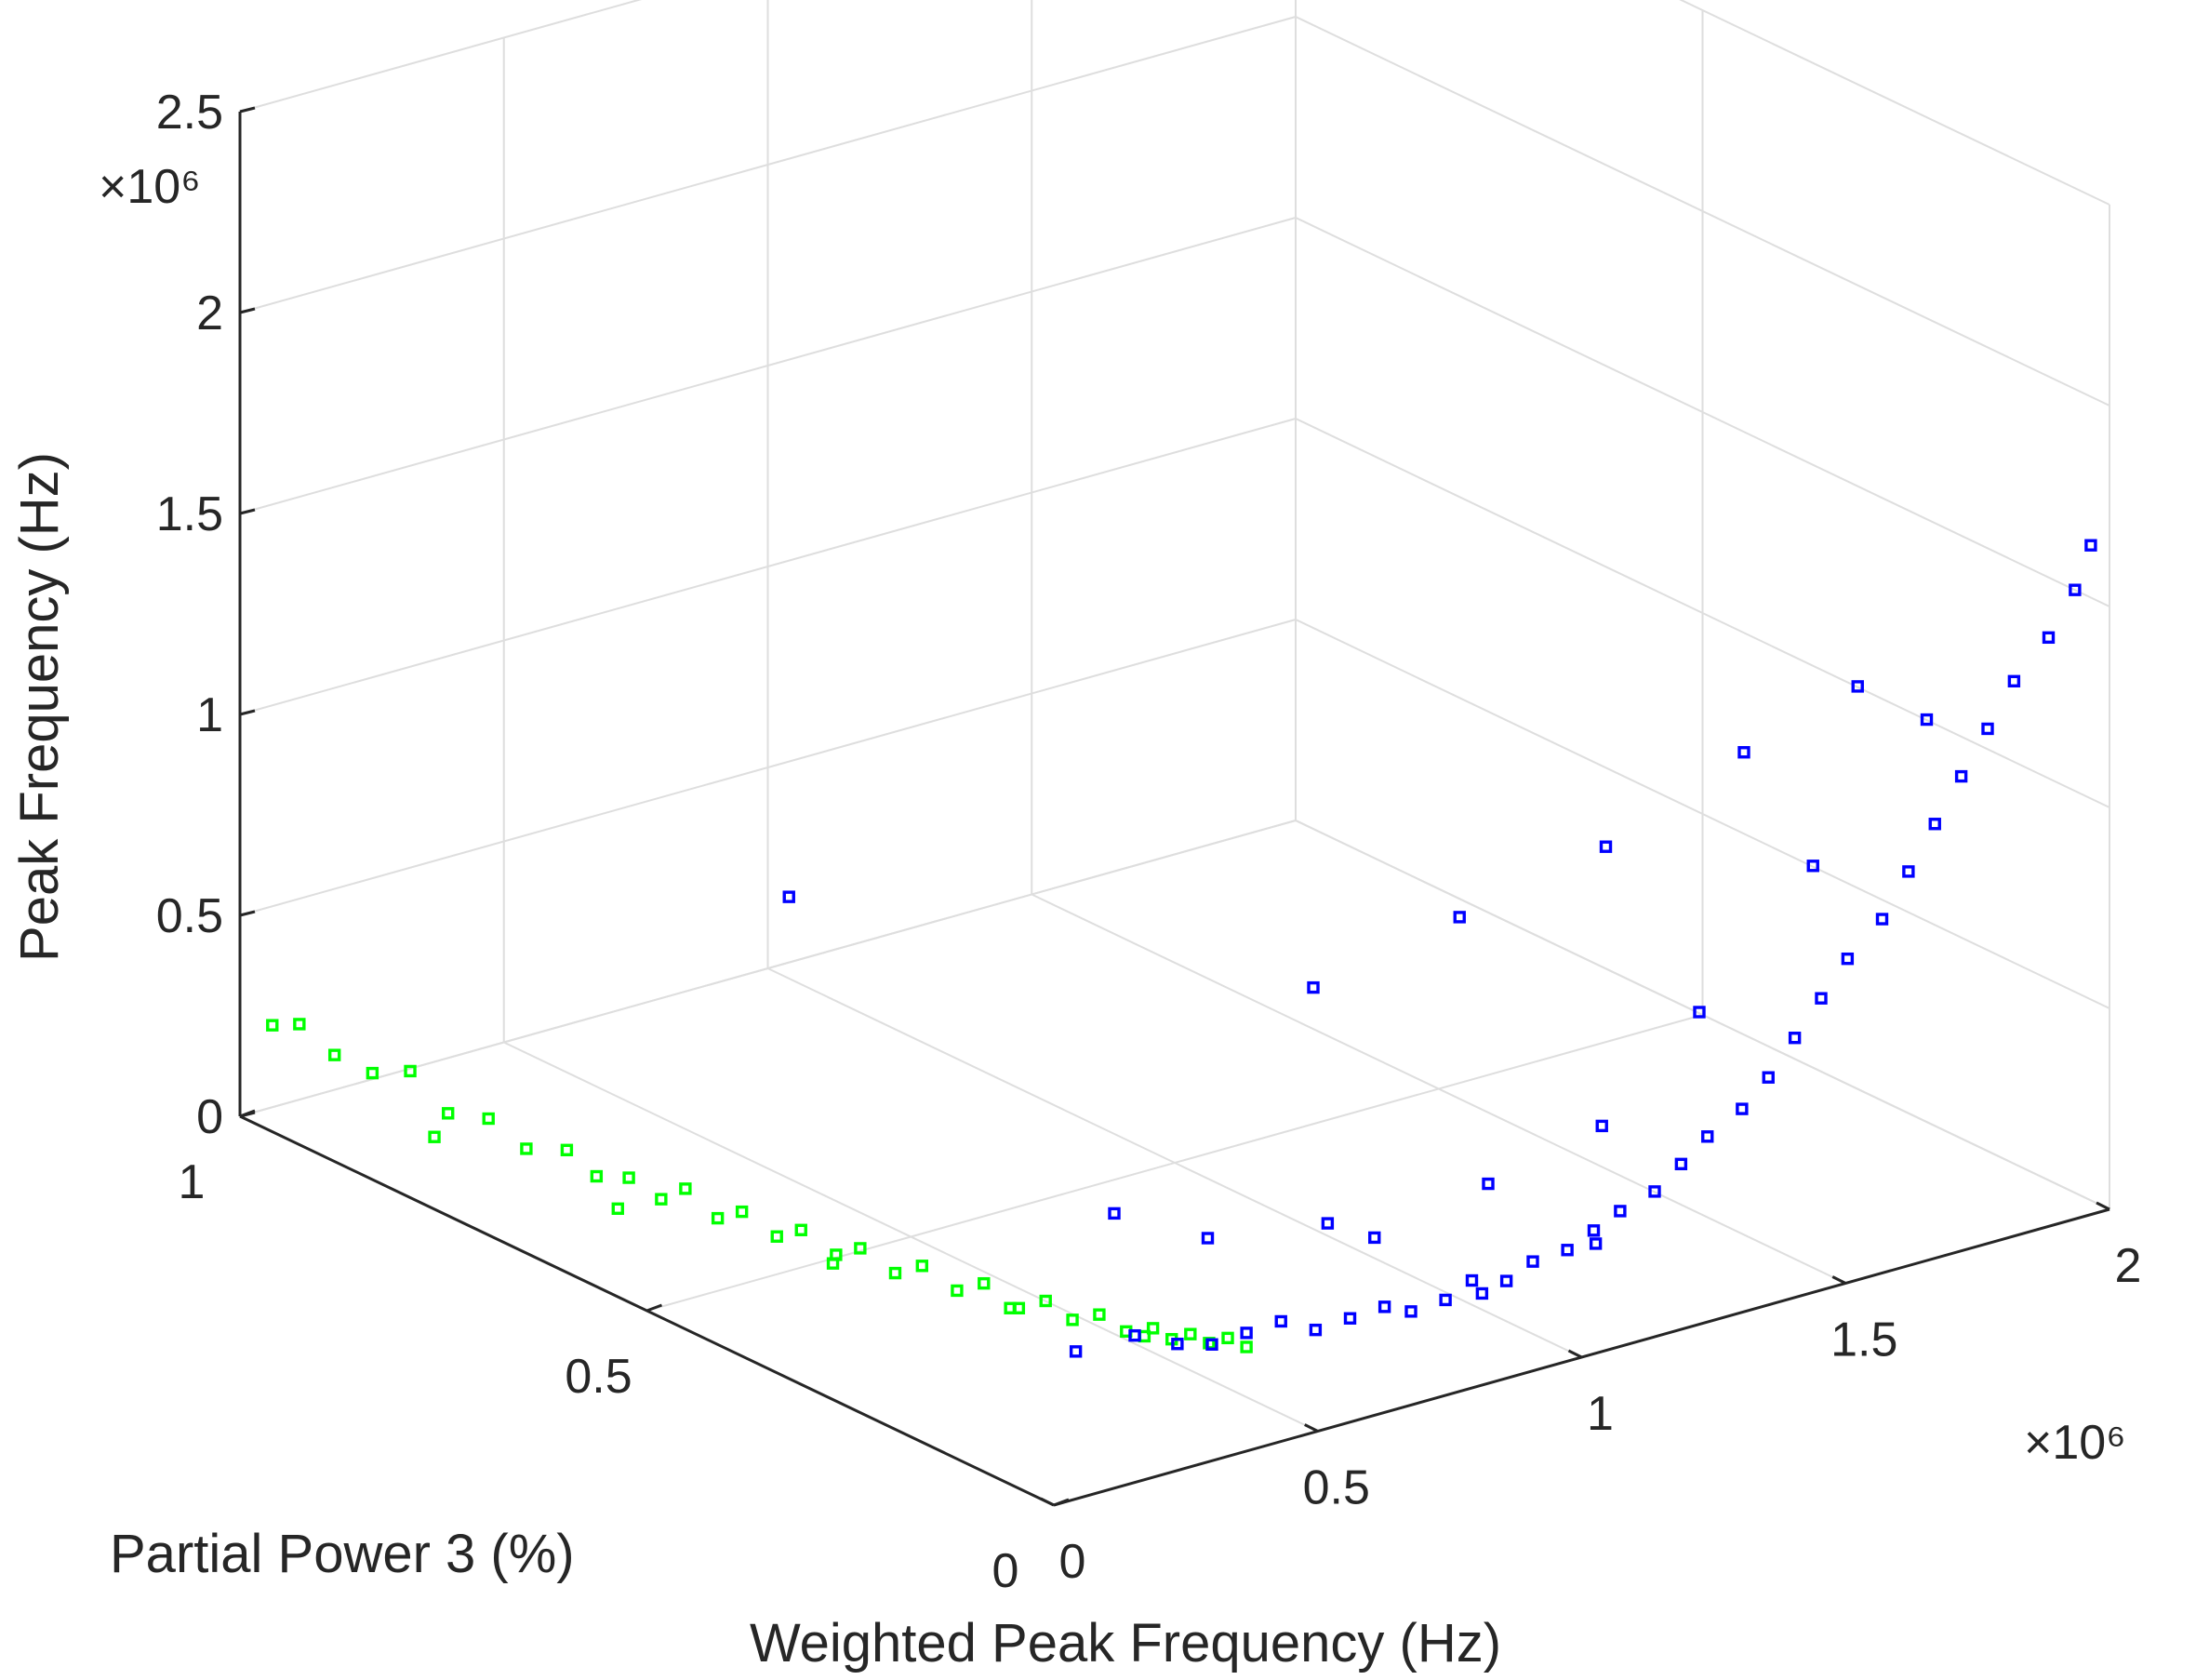 The image size is (2196, 1680). Describe the element at coordinates (189, 113) in the screenshot. I see `z-tick-label: 2.5` at that location.